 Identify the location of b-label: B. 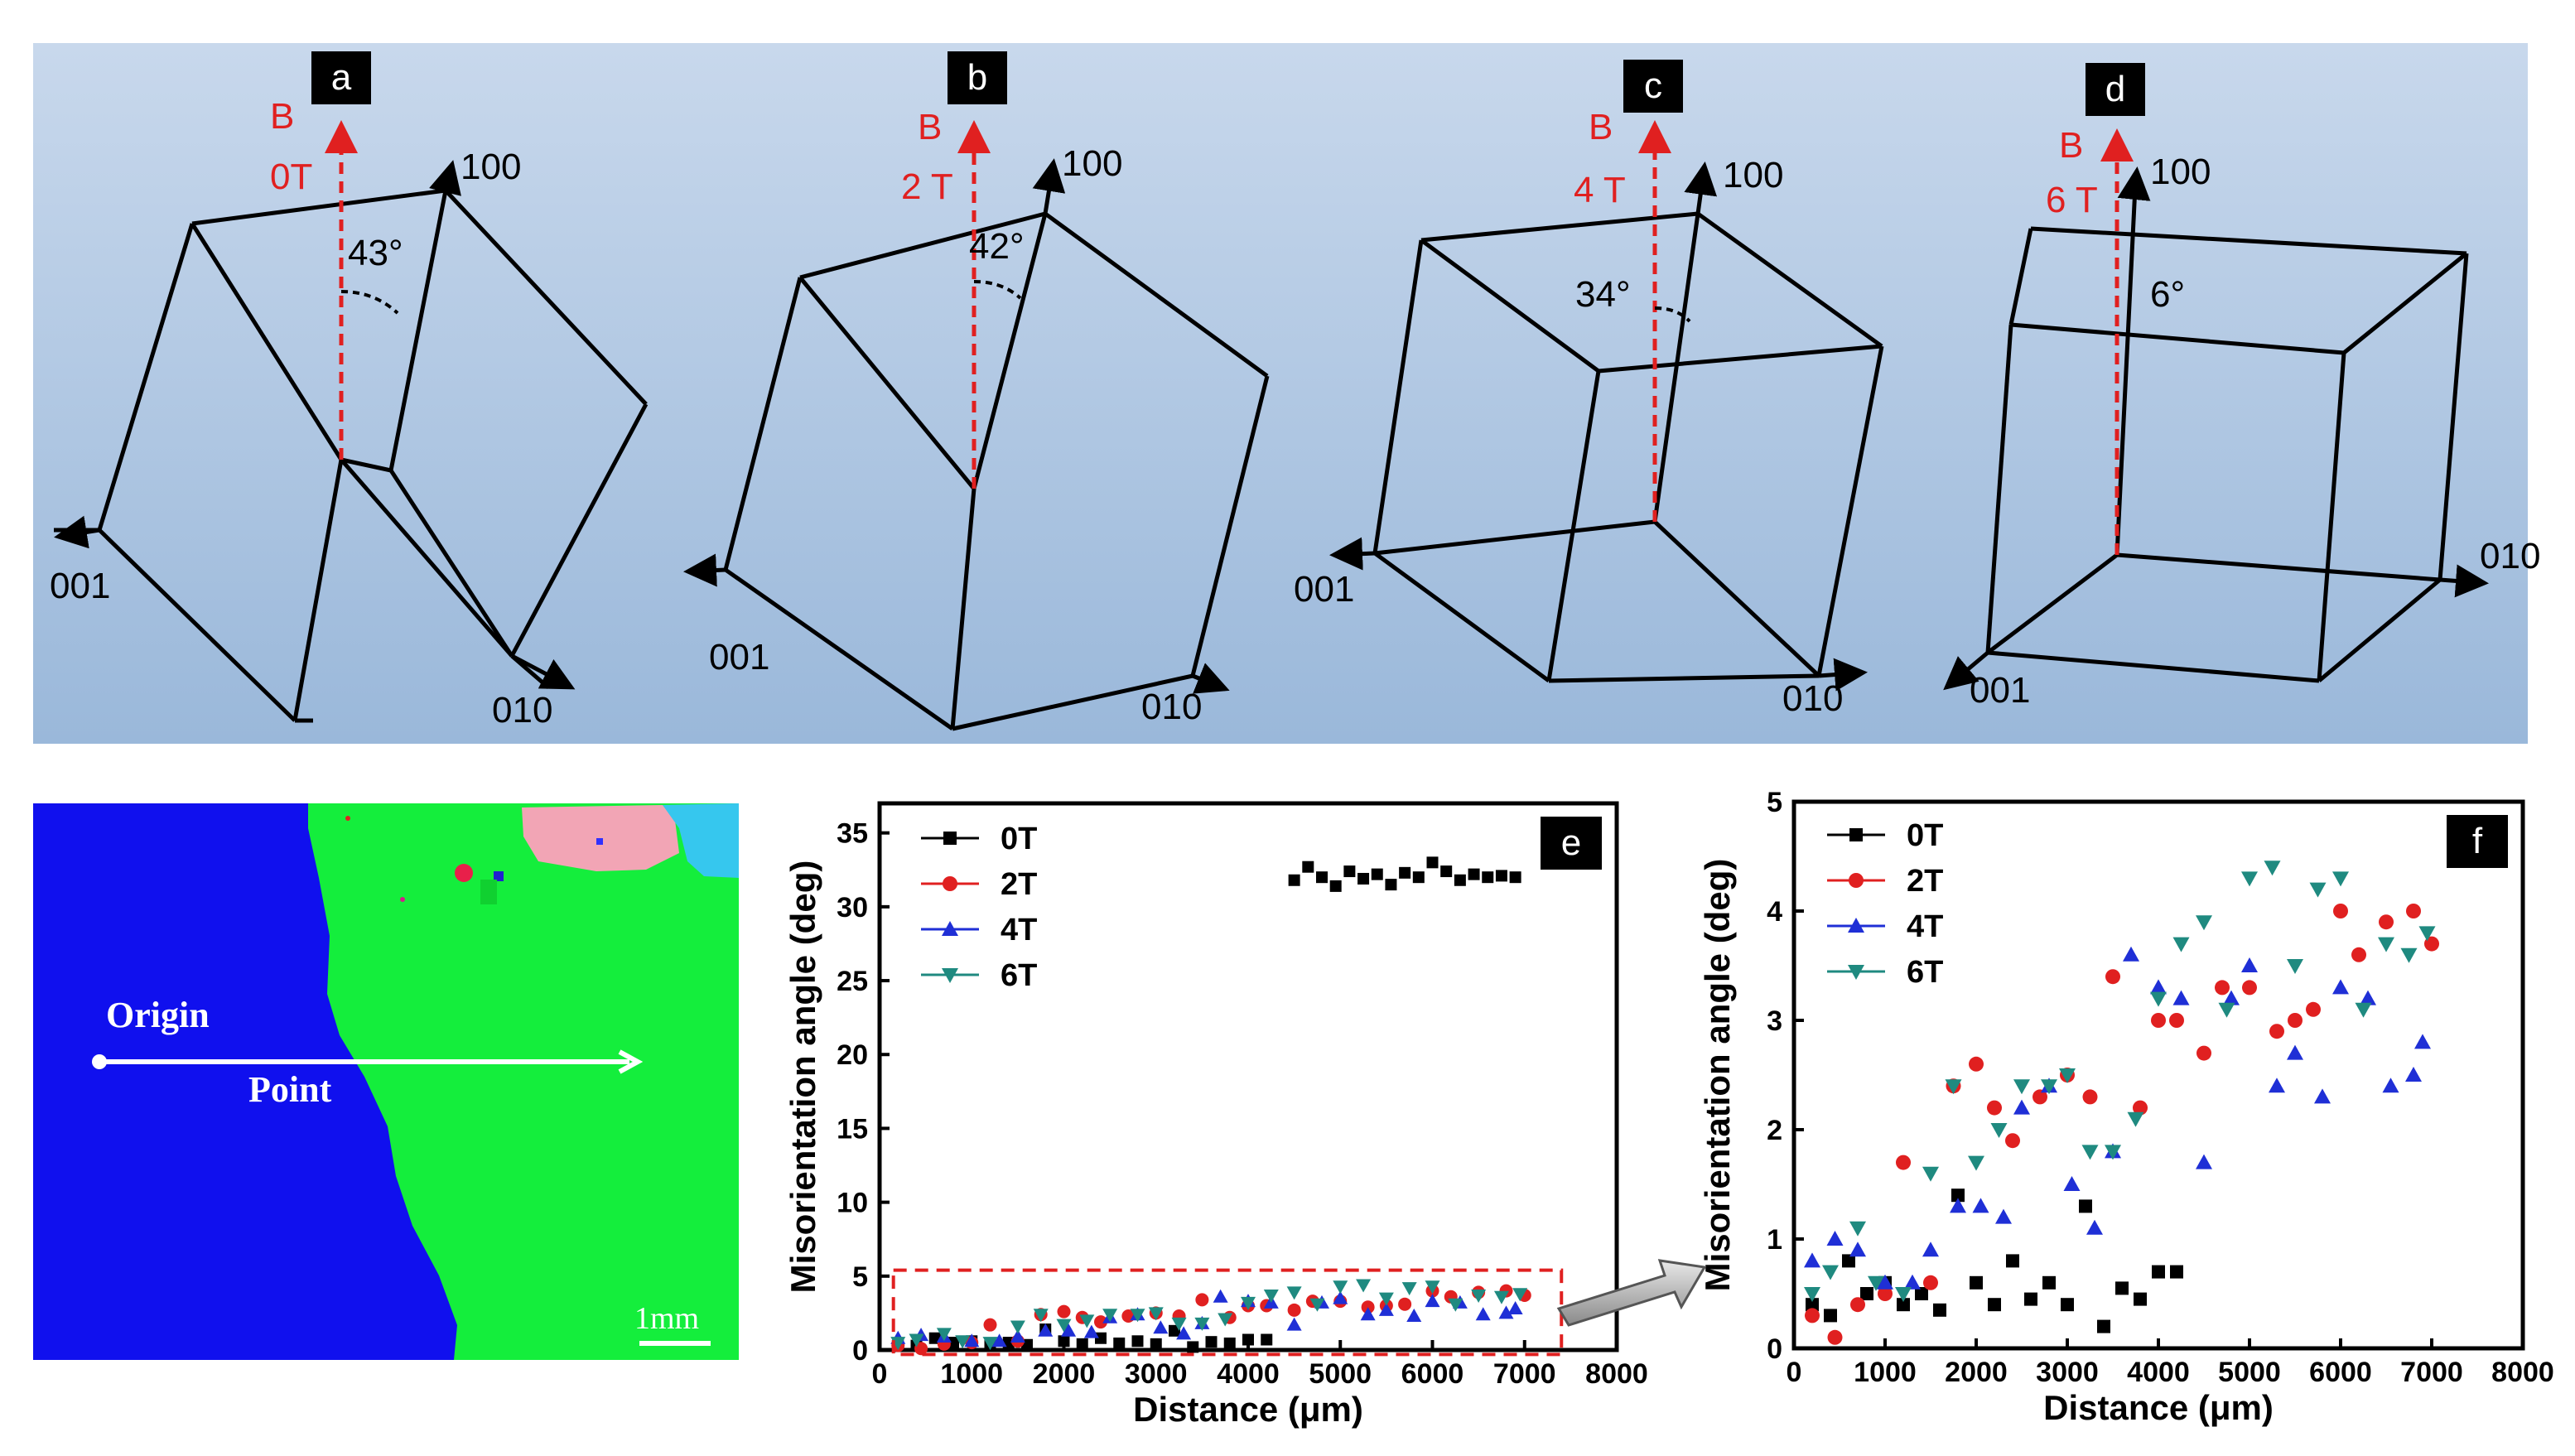
(2071, 145).